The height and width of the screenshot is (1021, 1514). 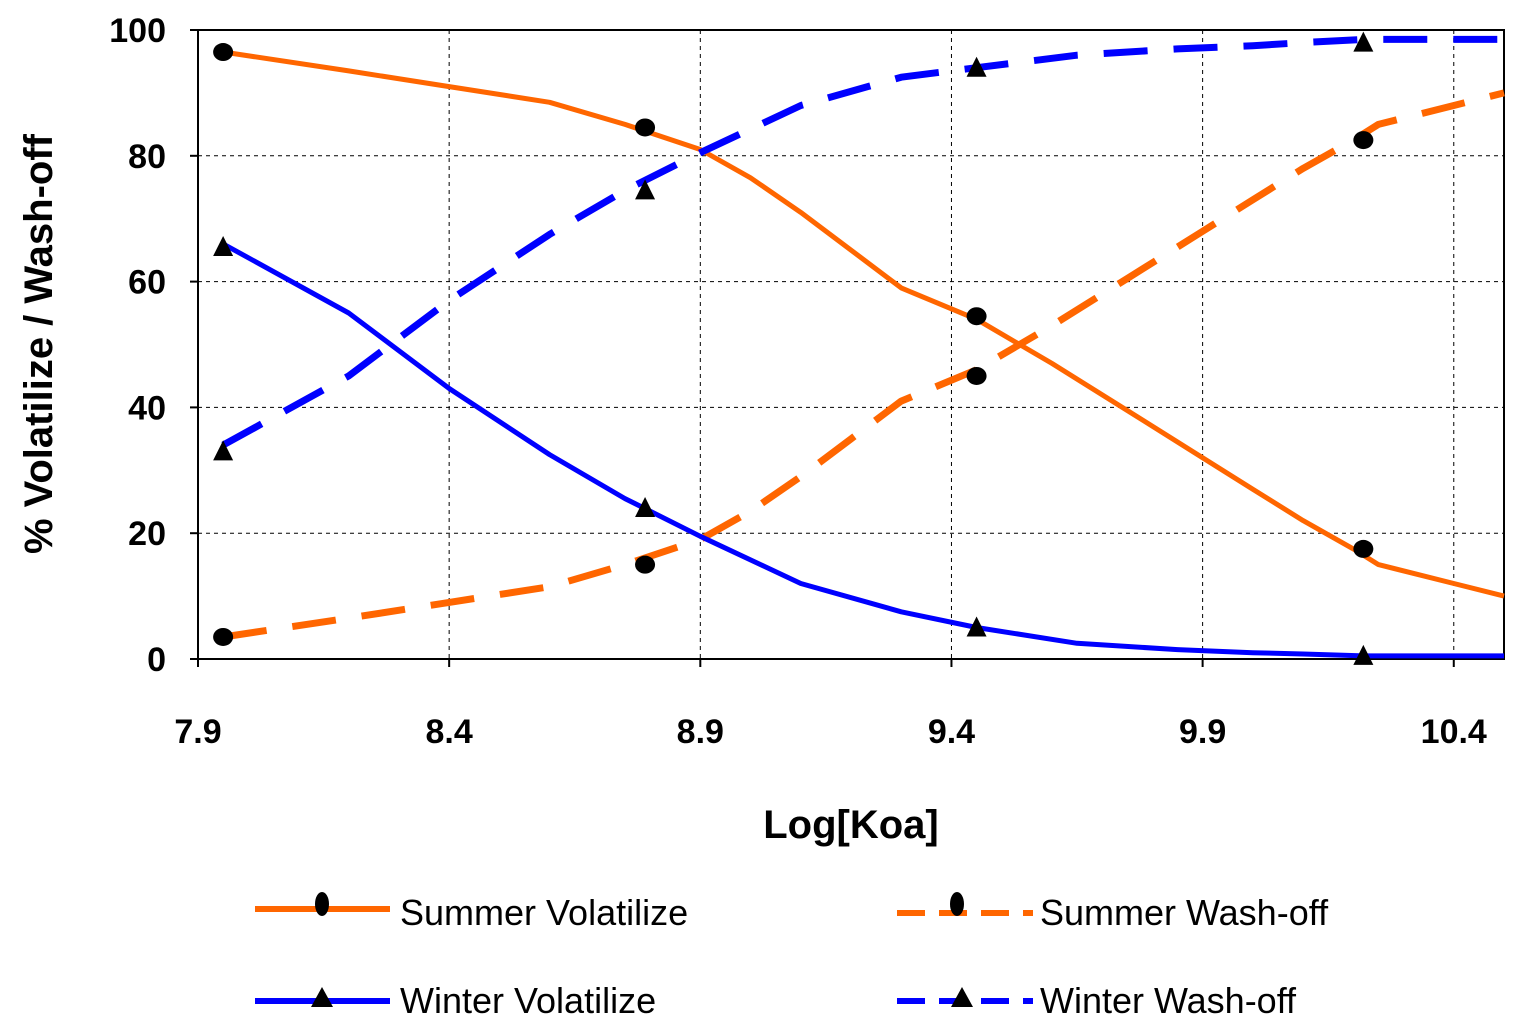 I want to click on x-axis-title: Log[Koa], so click(x=851, y=825).